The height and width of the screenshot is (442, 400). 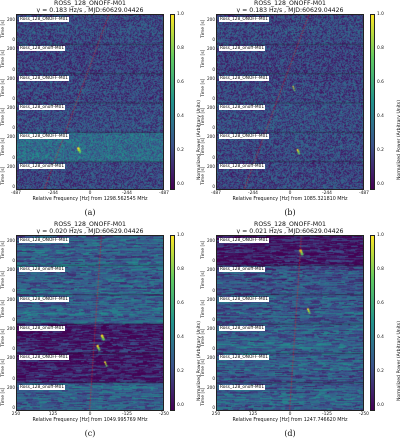 What do you see at coordinates (90, 212) in the screenshot?
I see `subfigure-caption: (a)` at bounding box center [90, 212].